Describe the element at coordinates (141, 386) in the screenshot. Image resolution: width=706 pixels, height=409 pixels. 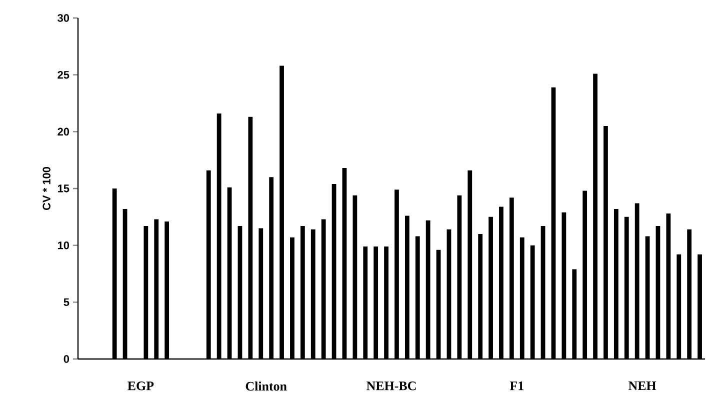
I see `x-tick-label: EGP` at that location.